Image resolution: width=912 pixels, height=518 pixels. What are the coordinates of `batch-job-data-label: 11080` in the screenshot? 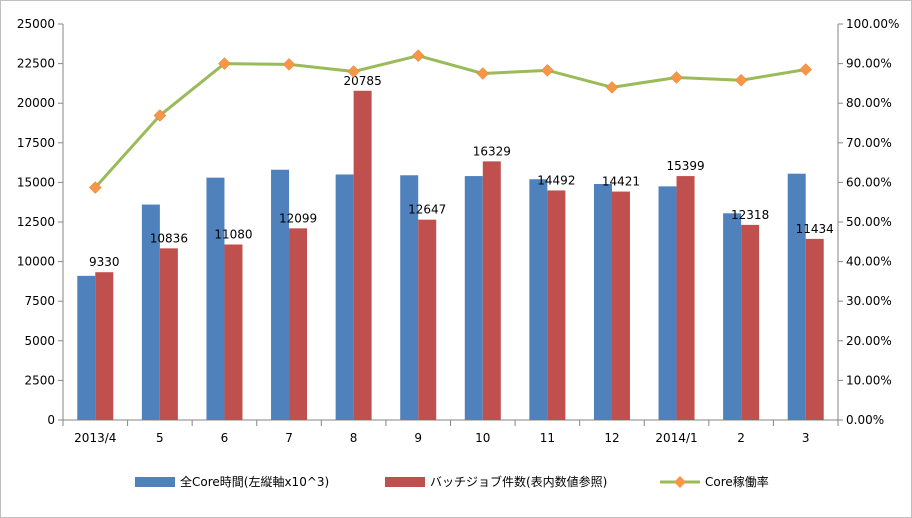 It's located at (233, 234).